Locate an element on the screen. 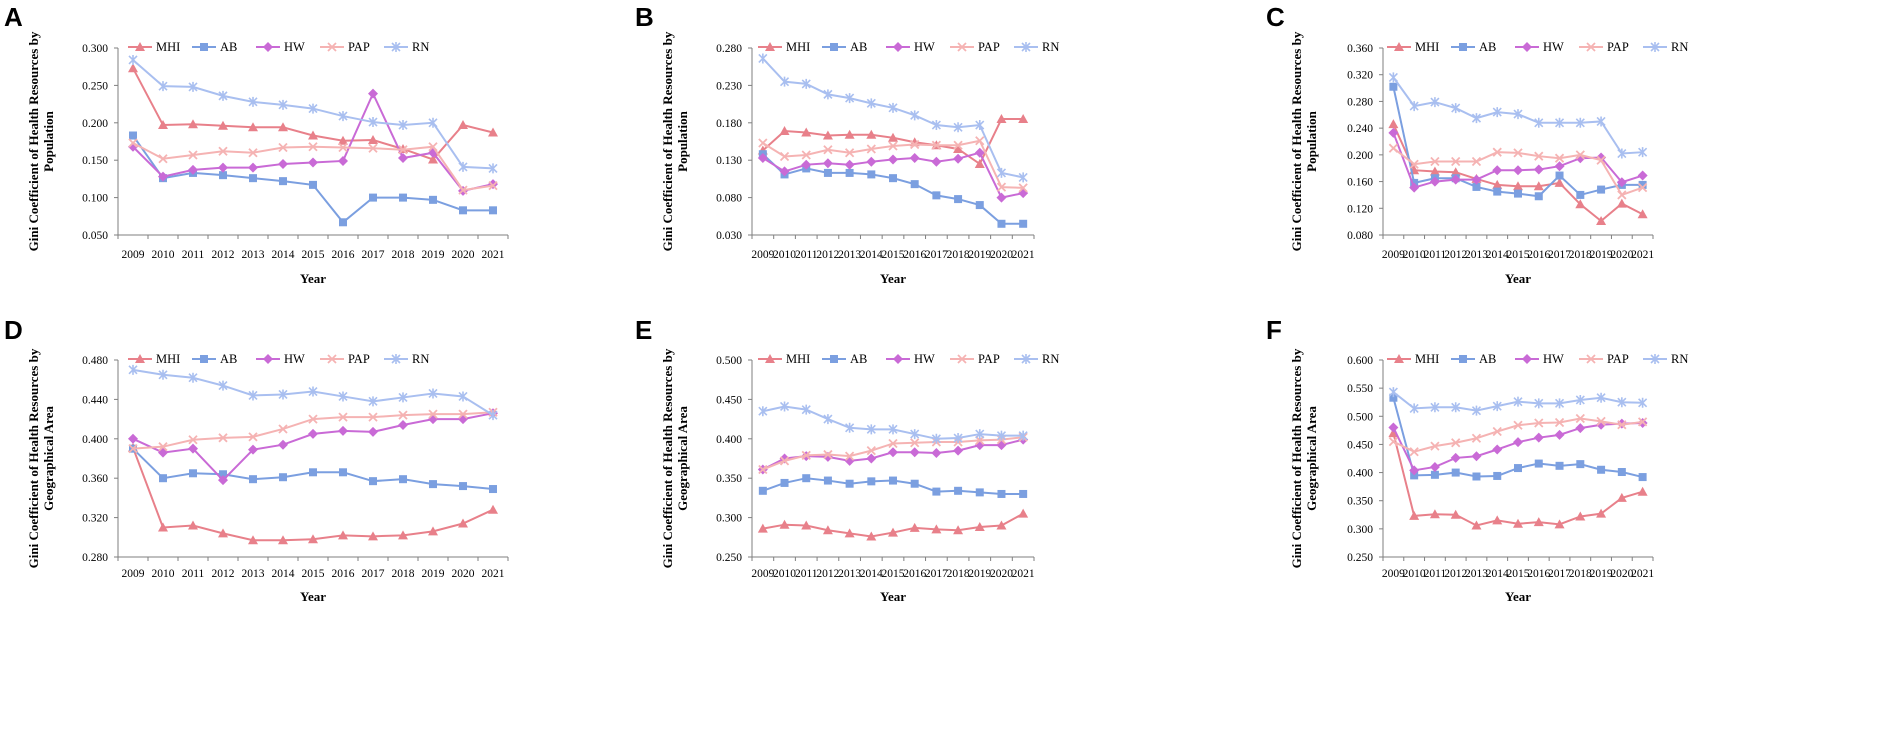 The height and width of the screenshot is (738, 1902). y-tick-label: 0.400 is located at coordinates (1360, 474).